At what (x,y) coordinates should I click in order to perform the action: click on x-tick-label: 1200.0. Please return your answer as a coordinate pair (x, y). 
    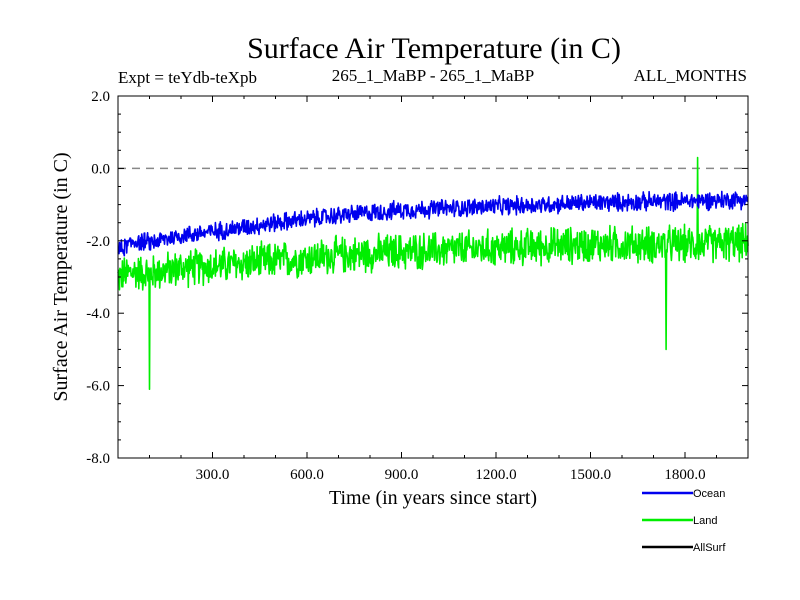
    Looking at the image, I should click on (495, 475).